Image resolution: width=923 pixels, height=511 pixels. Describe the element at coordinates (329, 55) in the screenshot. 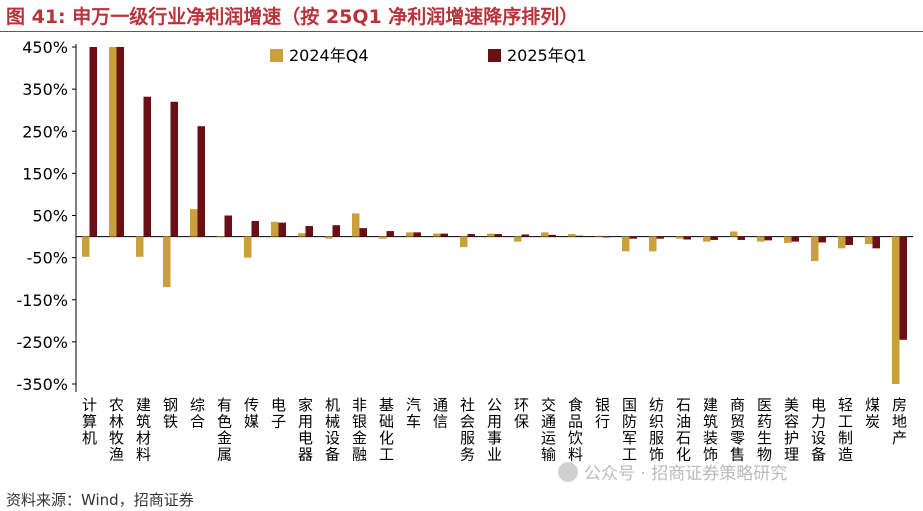

I see `legend-label: 2024年Q4` at that location.